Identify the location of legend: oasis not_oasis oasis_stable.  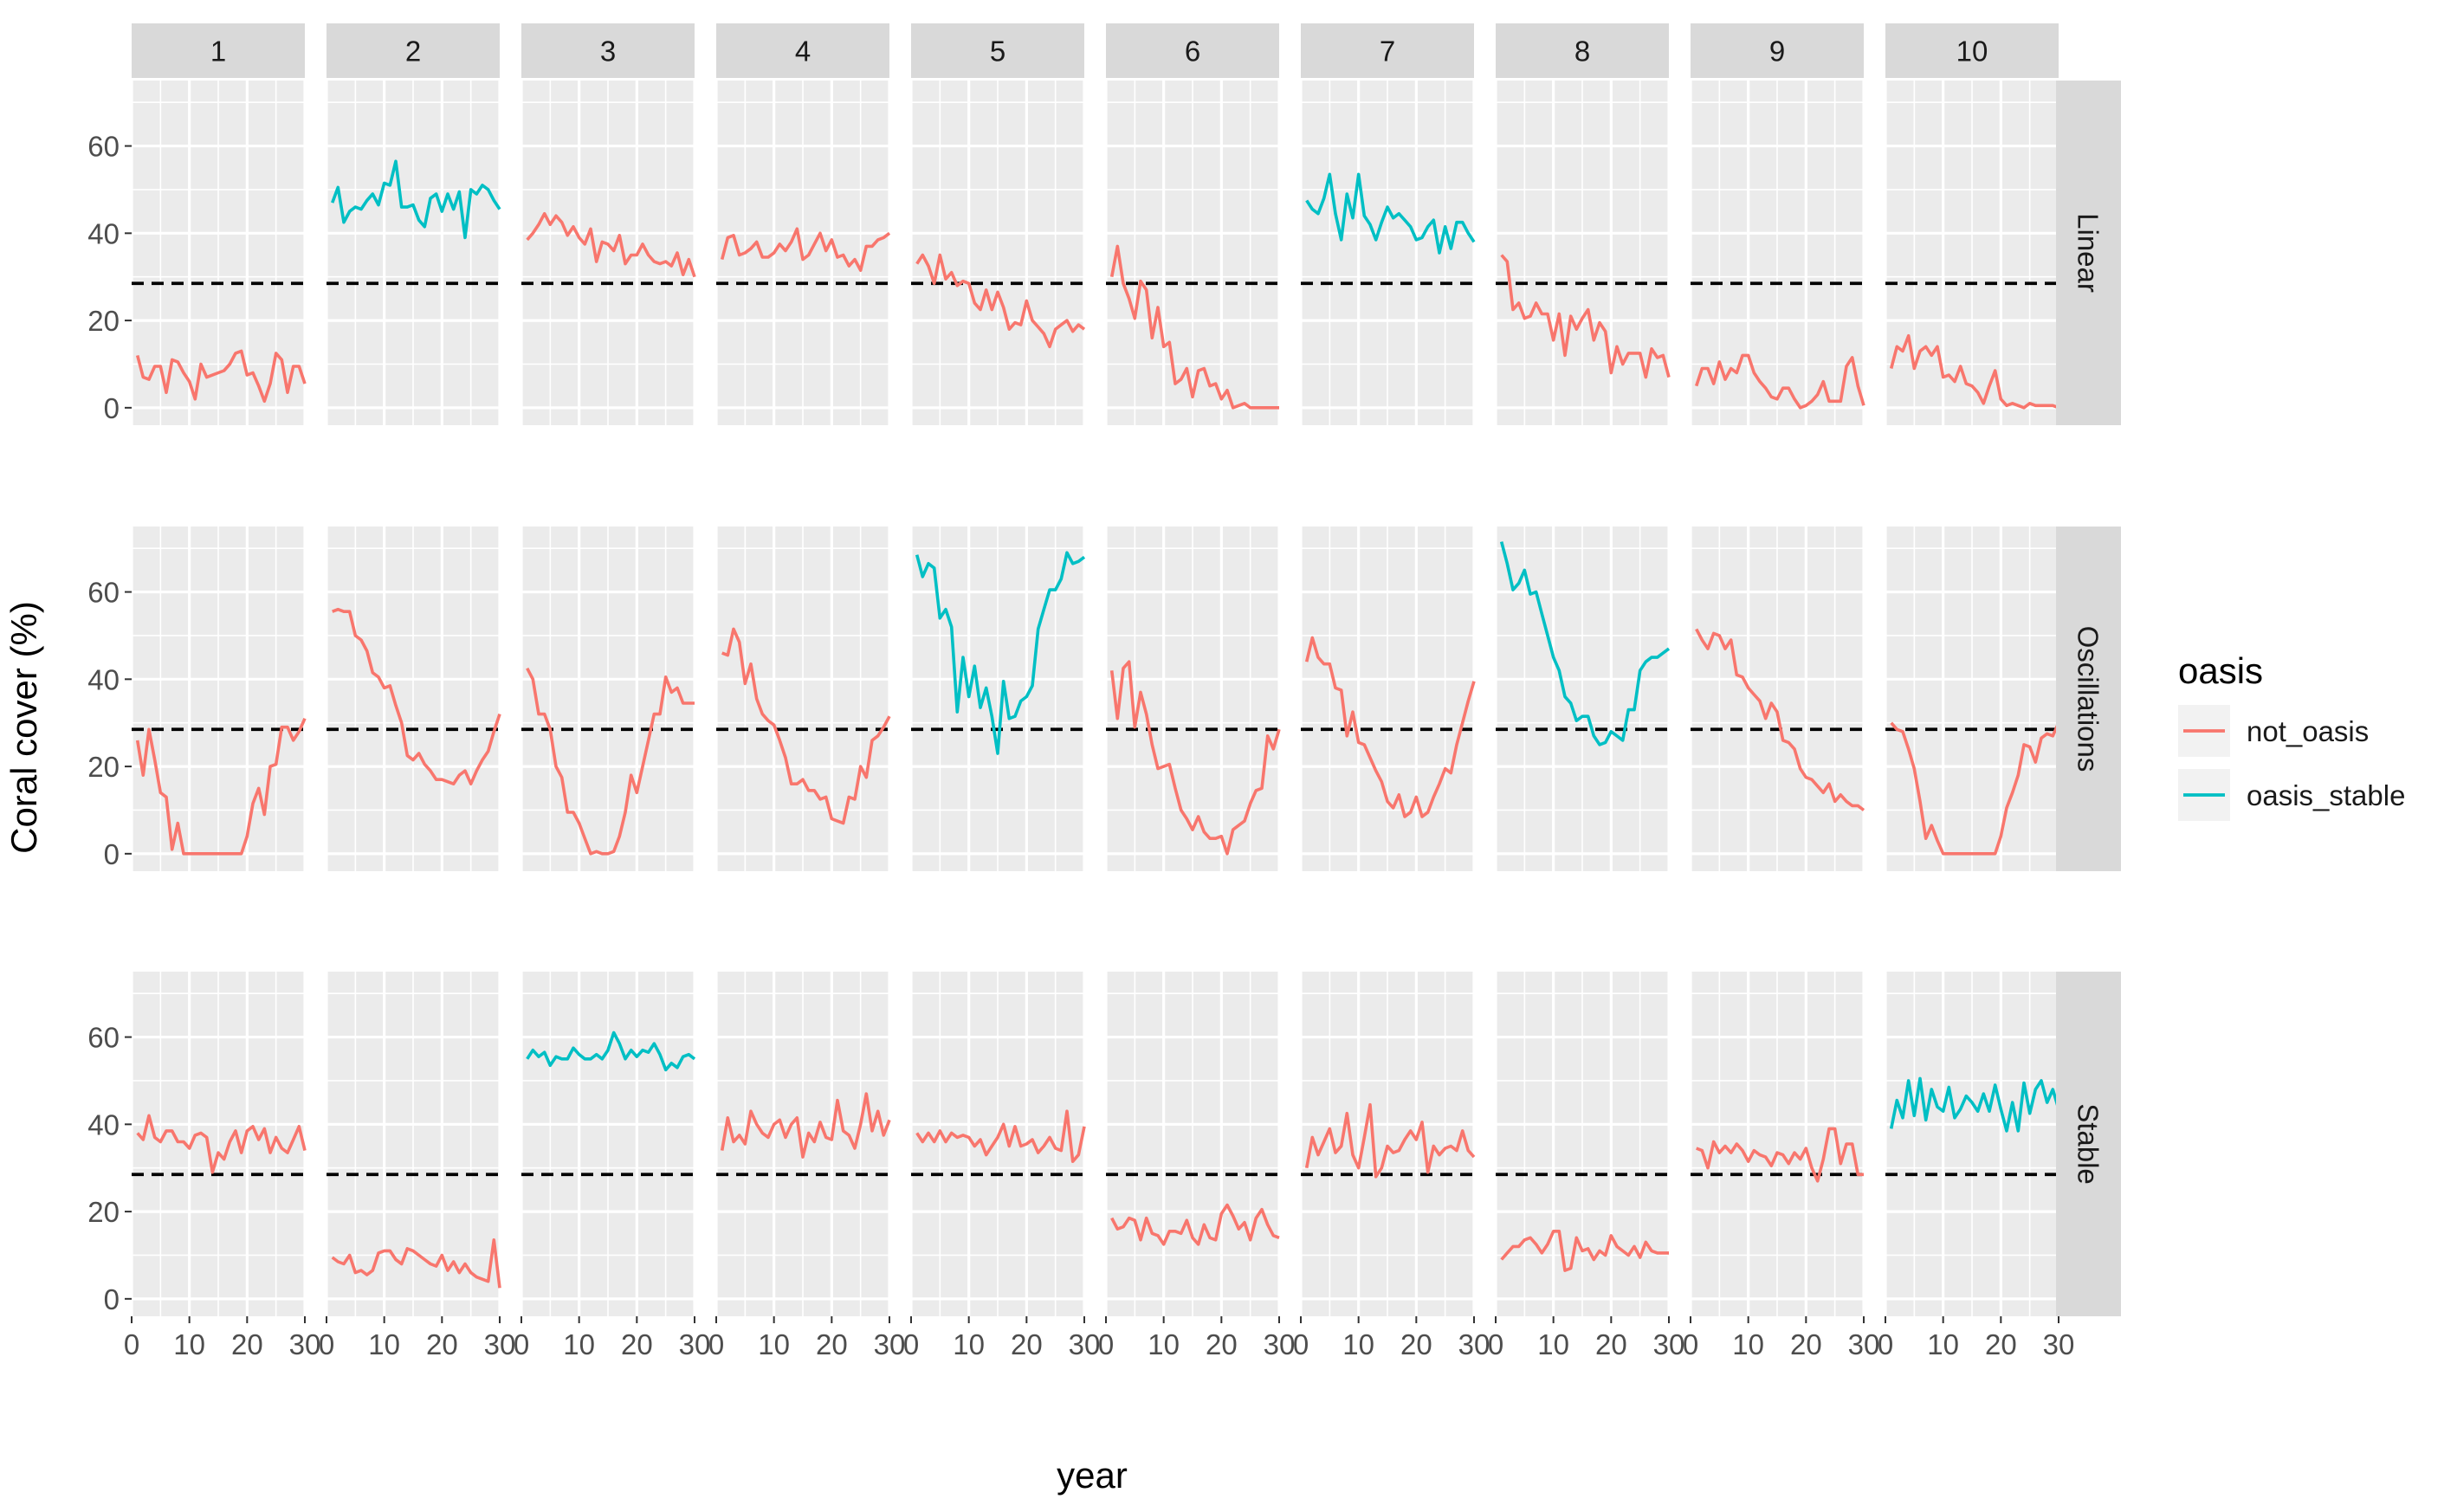
(2291, 735).